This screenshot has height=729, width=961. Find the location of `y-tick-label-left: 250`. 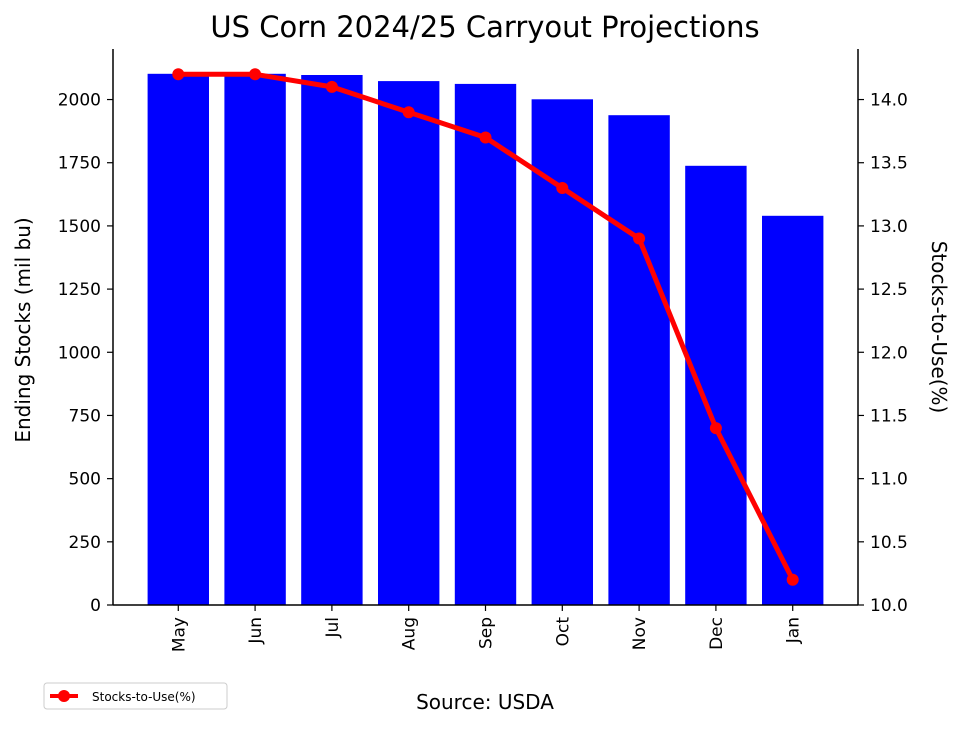

y-tick-label-left: 250 is located at coordinates (85, 543).